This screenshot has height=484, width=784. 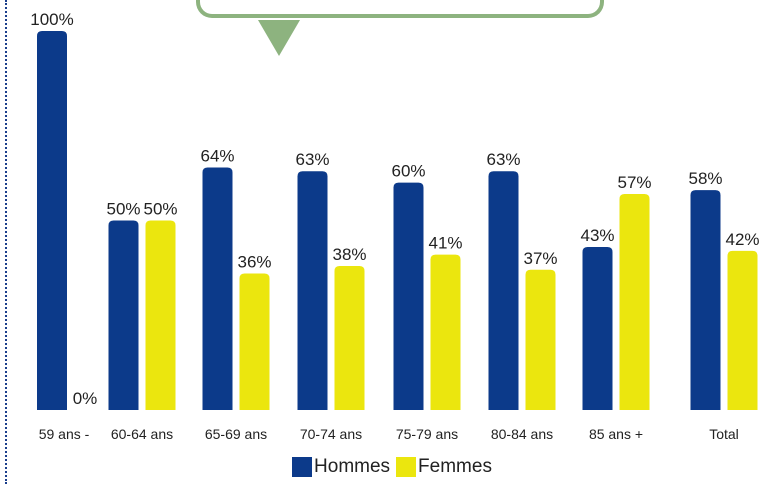 What do you see at coordinates (160, 209) in the screenshot?
I see `value-label-femmes-60-64-ans: 50%` at bounding box center [160, 209].